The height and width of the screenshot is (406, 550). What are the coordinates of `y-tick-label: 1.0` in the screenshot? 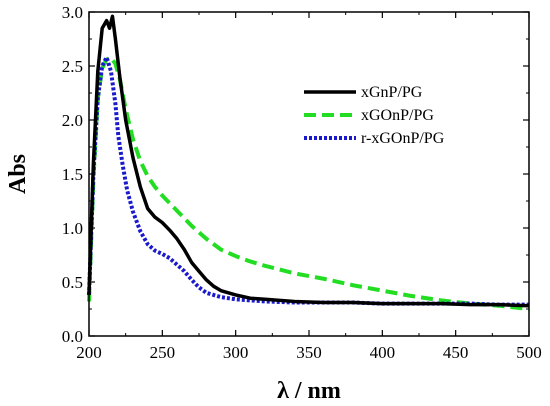 It's located at (72, 228).